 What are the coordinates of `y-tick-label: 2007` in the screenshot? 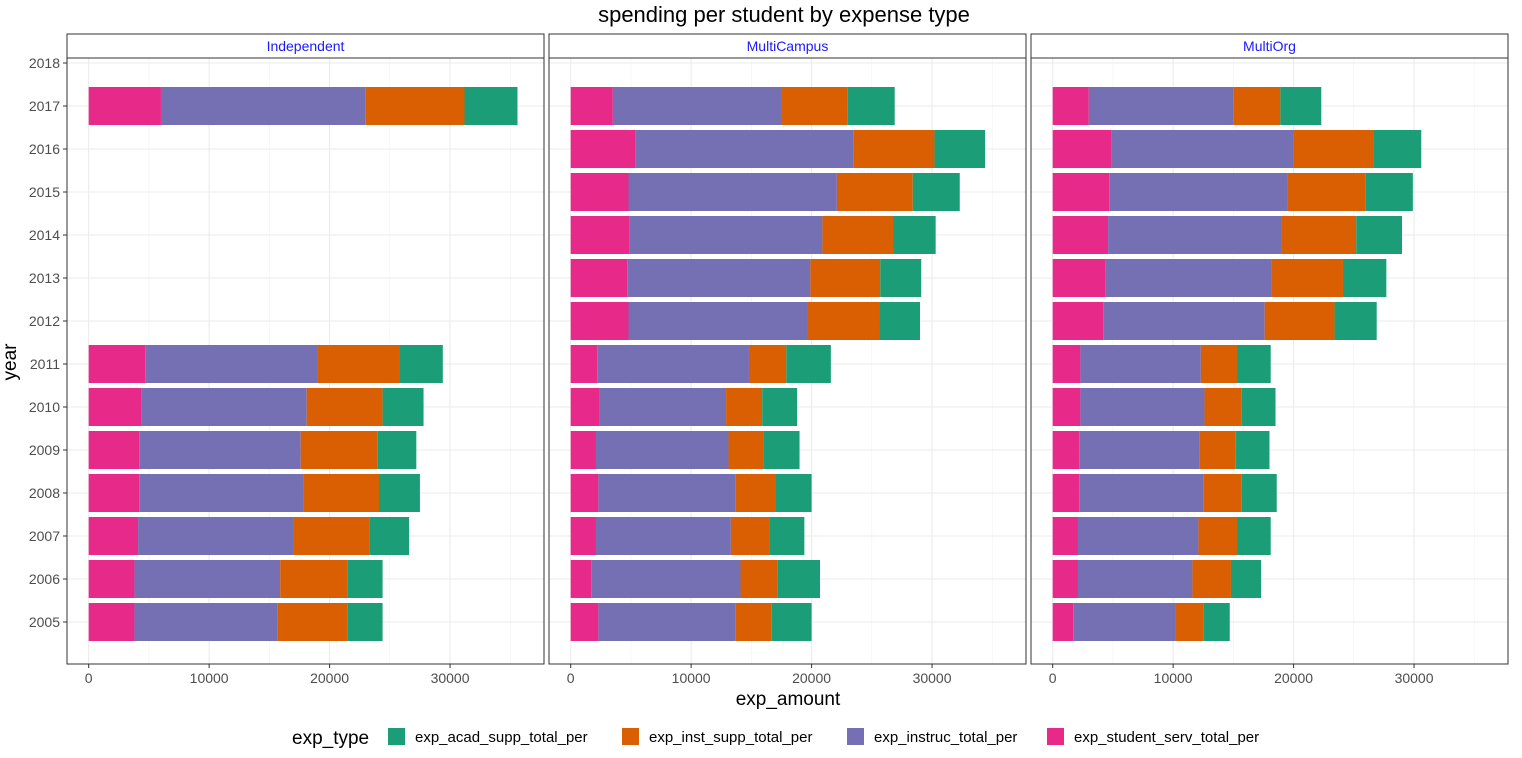 It's located at (44, 536).